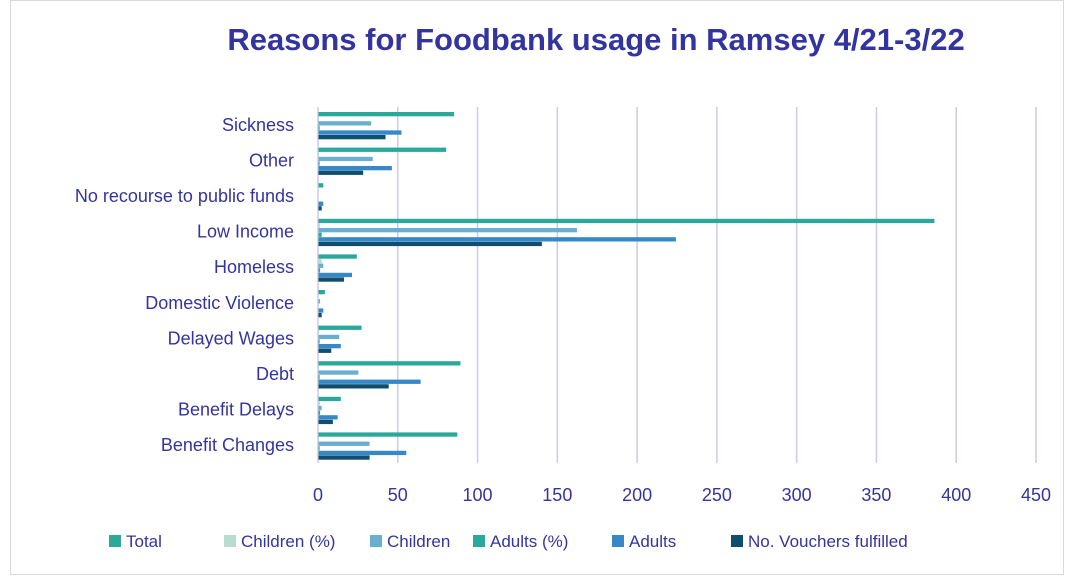 The image size is (1068, 579). I want to click on legend-label: Children, so click(418, 541).